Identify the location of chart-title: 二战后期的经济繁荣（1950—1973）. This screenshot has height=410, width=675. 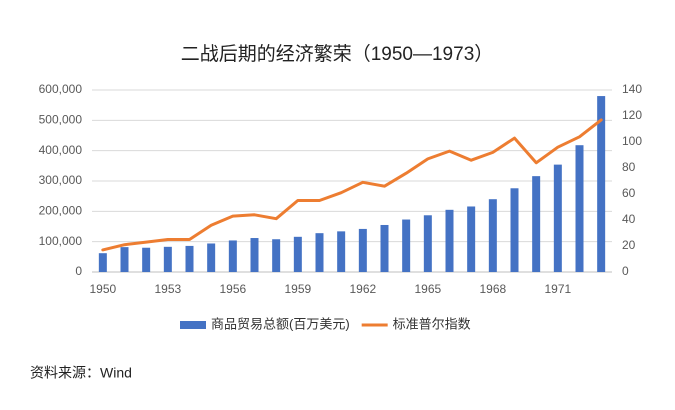
(337, 54).